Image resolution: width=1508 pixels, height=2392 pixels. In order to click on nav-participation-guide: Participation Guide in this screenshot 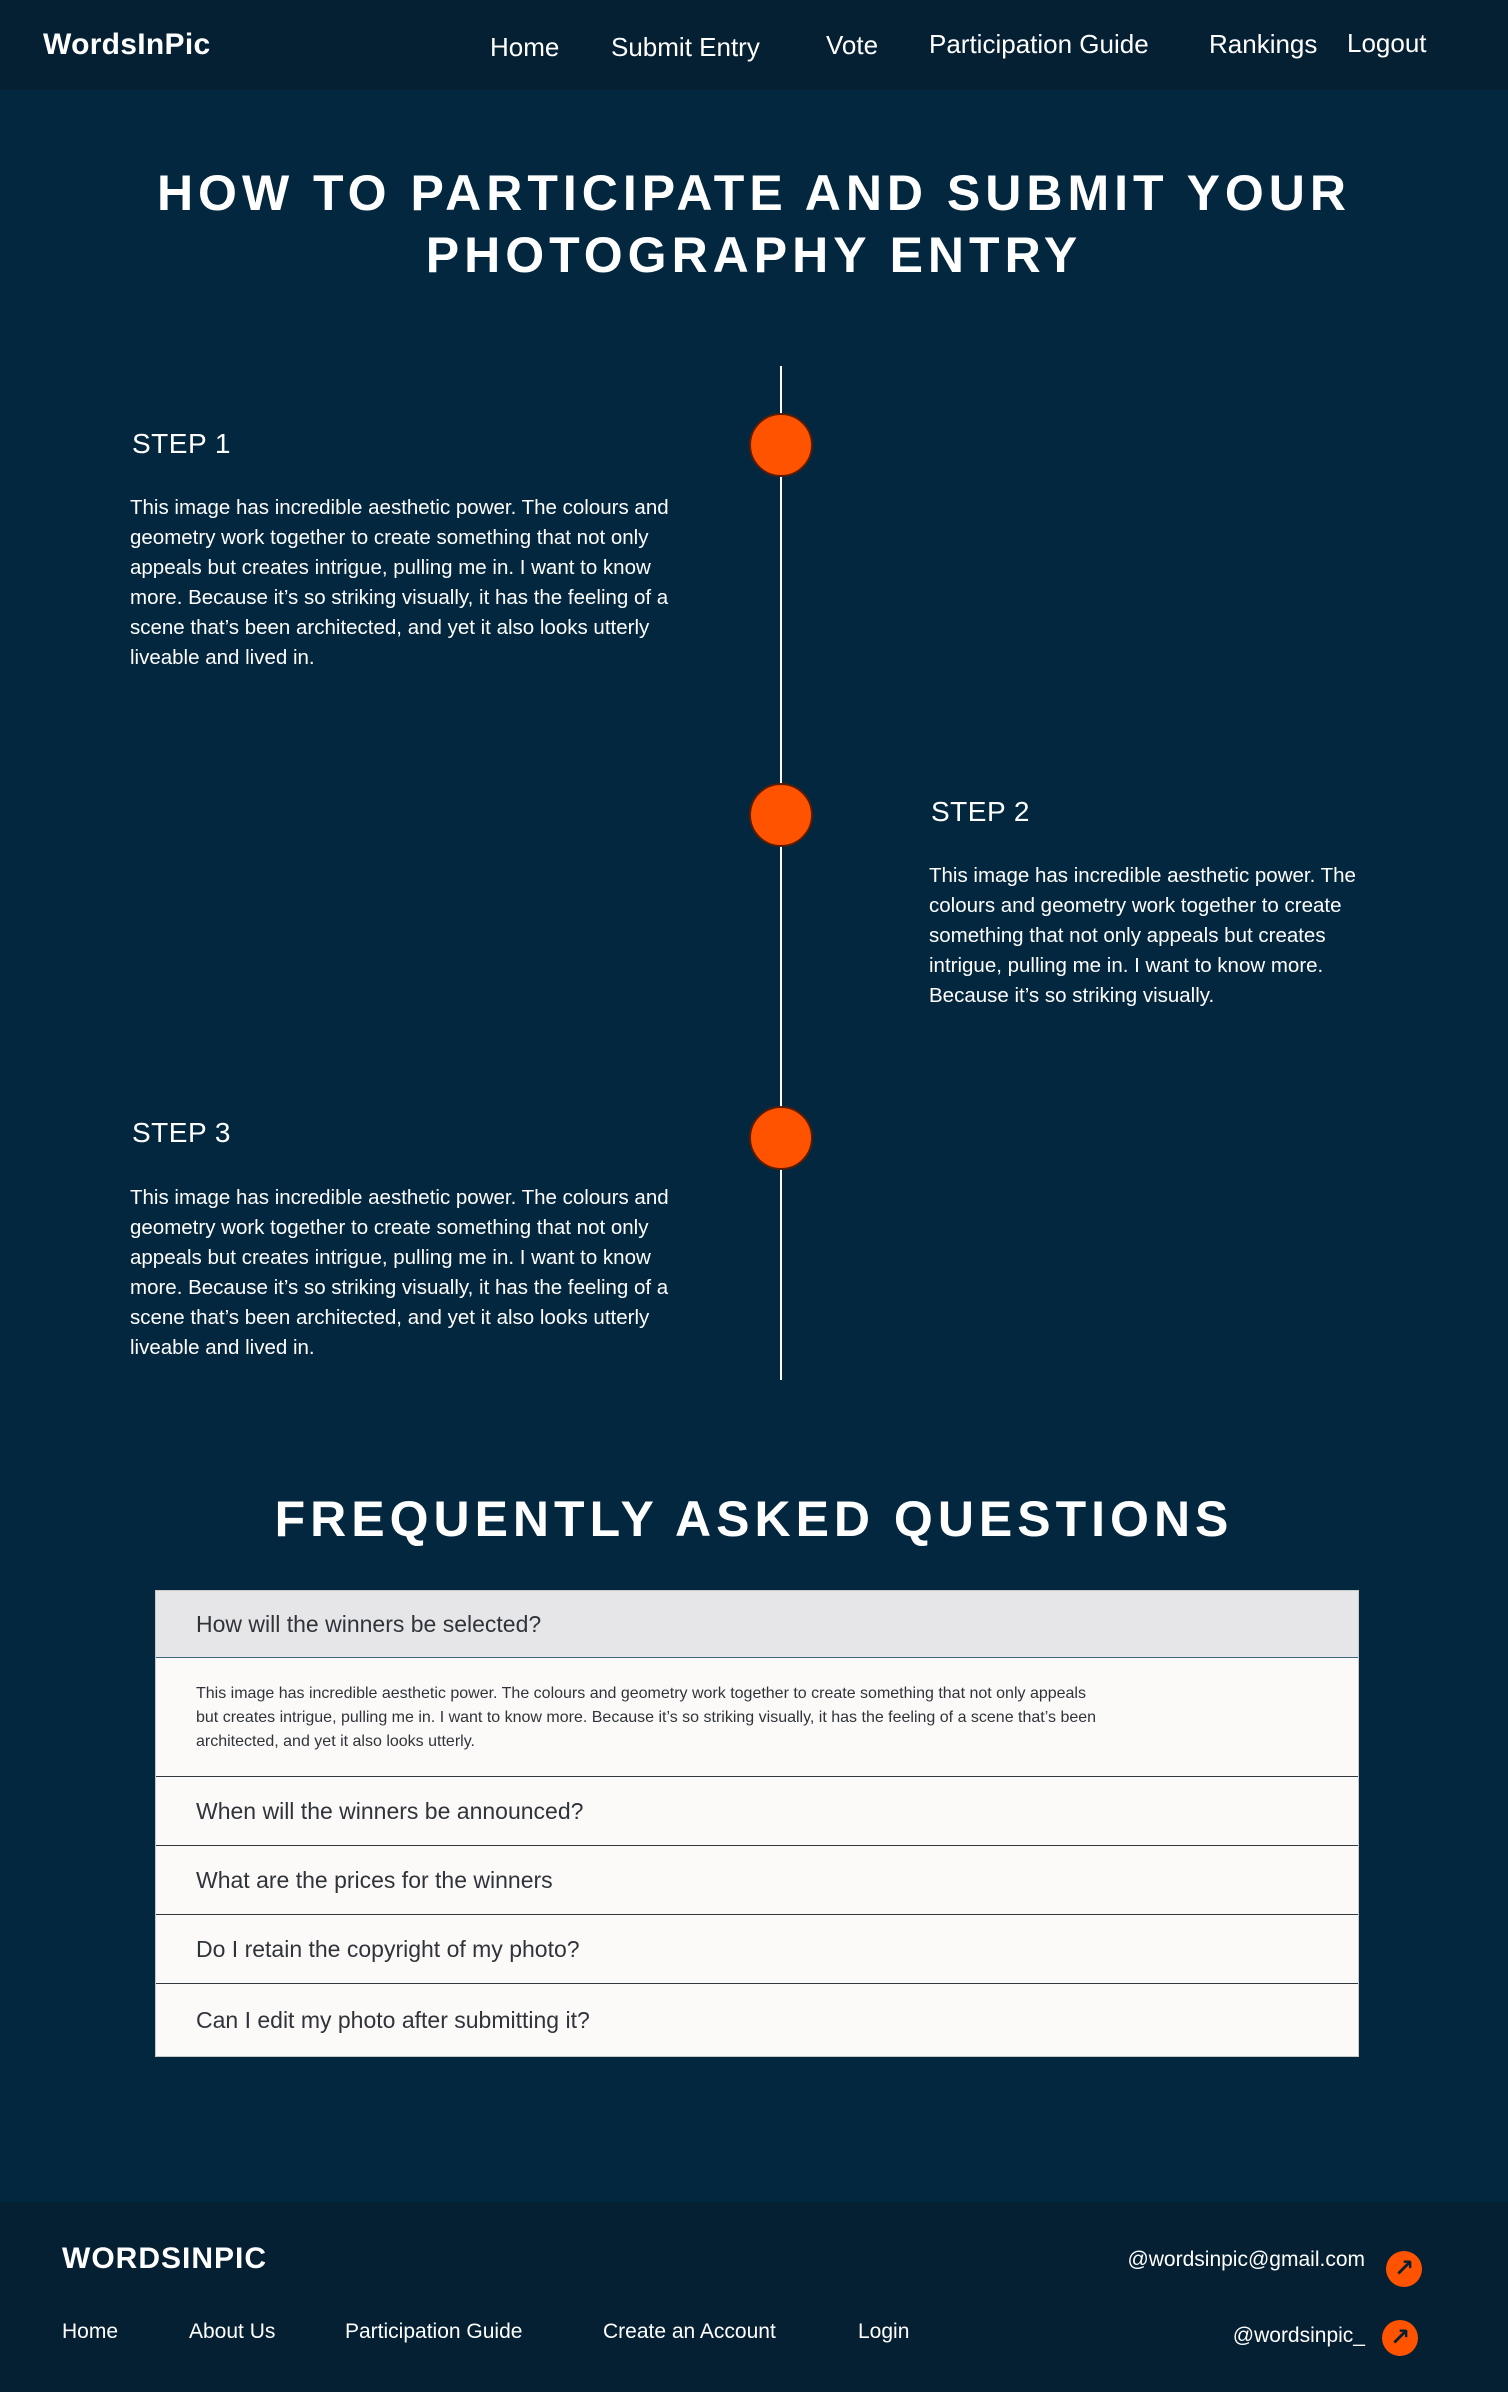, I will do `click(1039, 44)`.